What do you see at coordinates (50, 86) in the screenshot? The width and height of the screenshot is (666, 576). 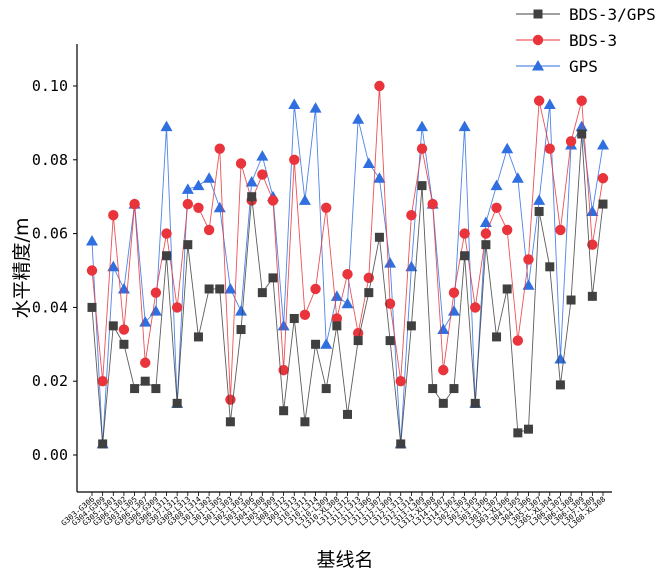 I see `y-tick-label: 0.10` at bounding box center [50, 86].